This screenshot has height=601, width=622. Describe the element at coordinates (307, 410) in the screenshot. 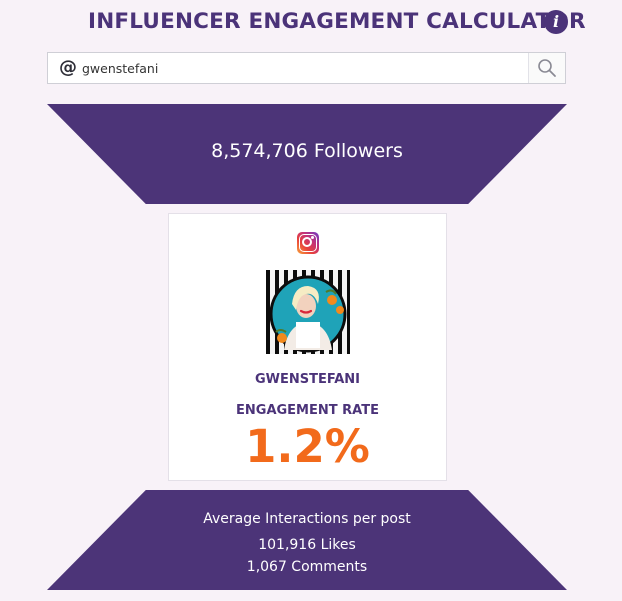

I see `engagement-rate-label: ENGAGEMENT RATE` at that location.